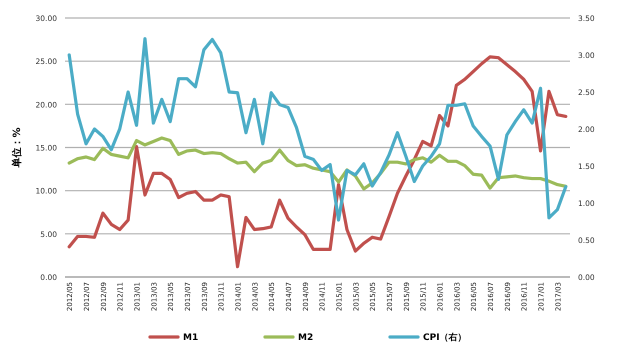 This screenshot has height=350, width=625. What do you see at coordinates (17, 148) in the screenshot?
I see `y-axis-title: 单位：%` at bounding box center [17, 148].